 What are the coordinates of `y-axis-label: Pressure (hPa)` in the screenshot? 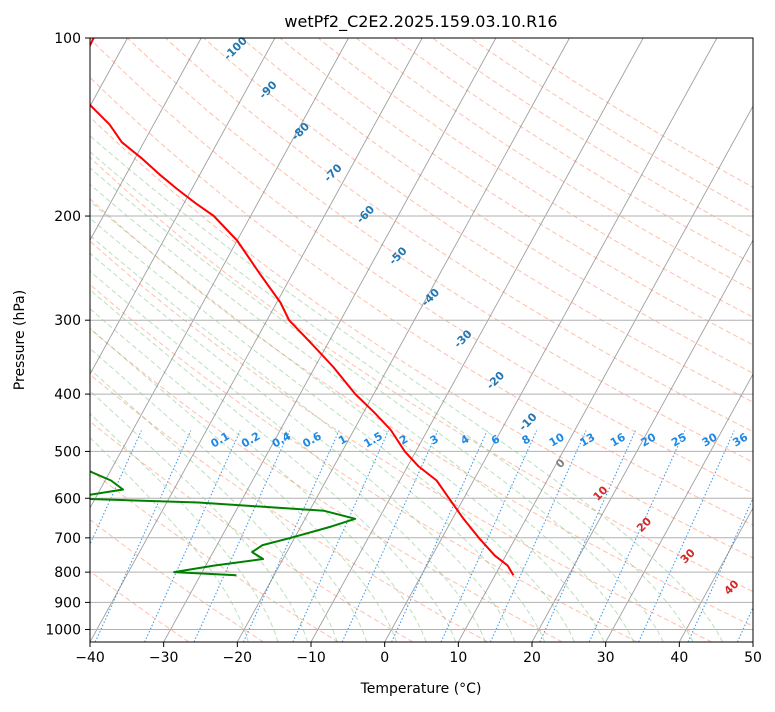 It's located at (20, 340).